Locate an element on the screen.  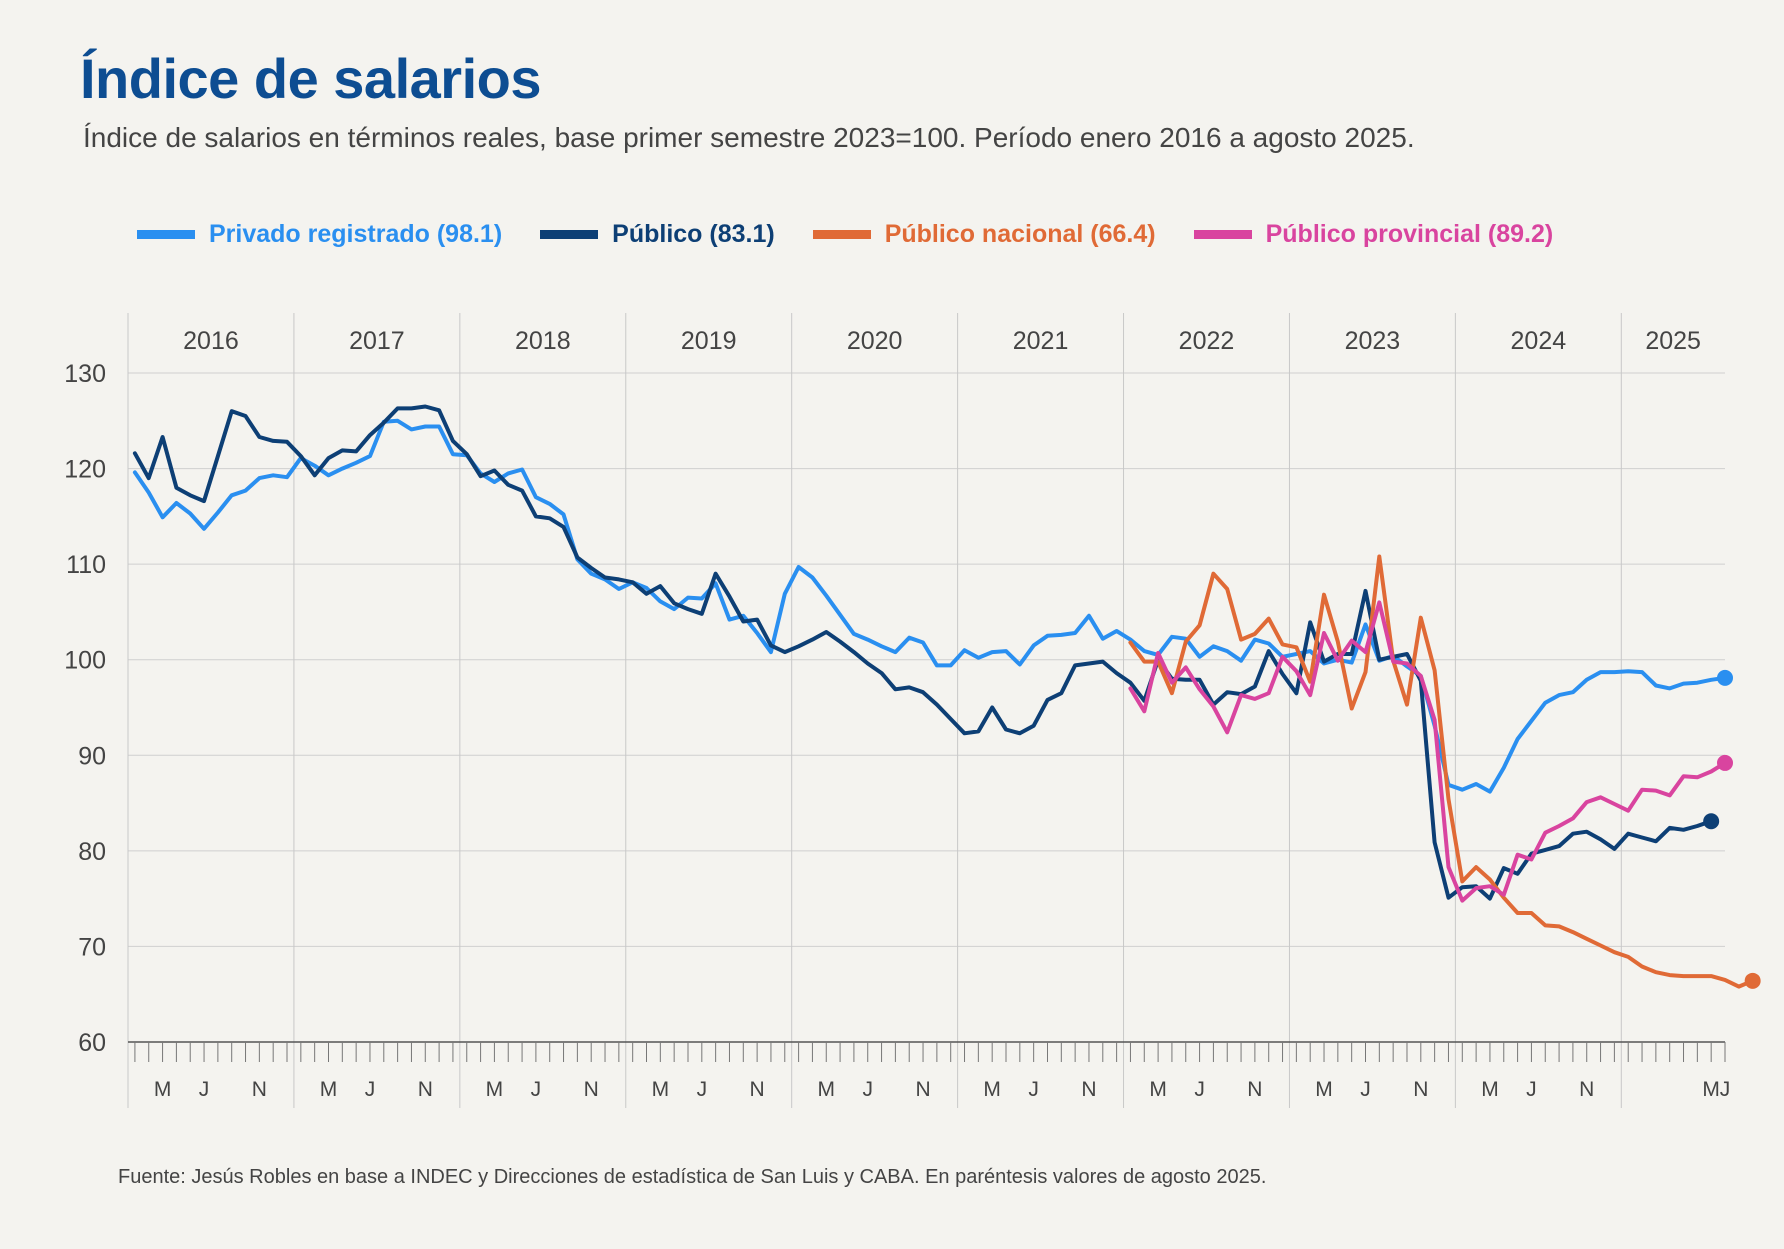
end-marker-publico-provincial is located at coordinates (1725, 762).